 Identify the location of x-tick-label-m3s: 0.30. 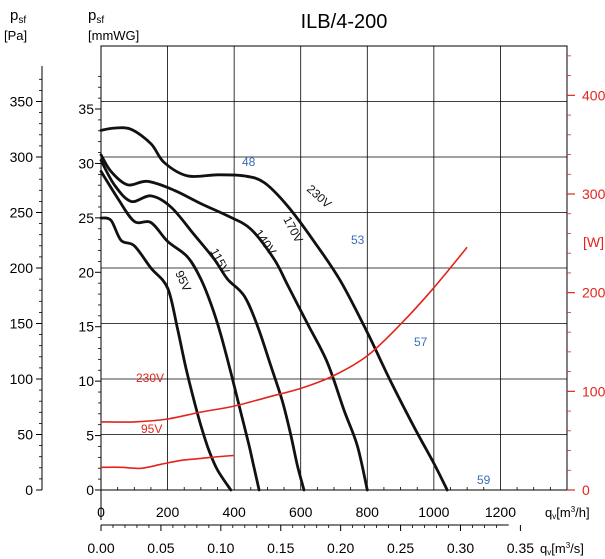
(460, 548).